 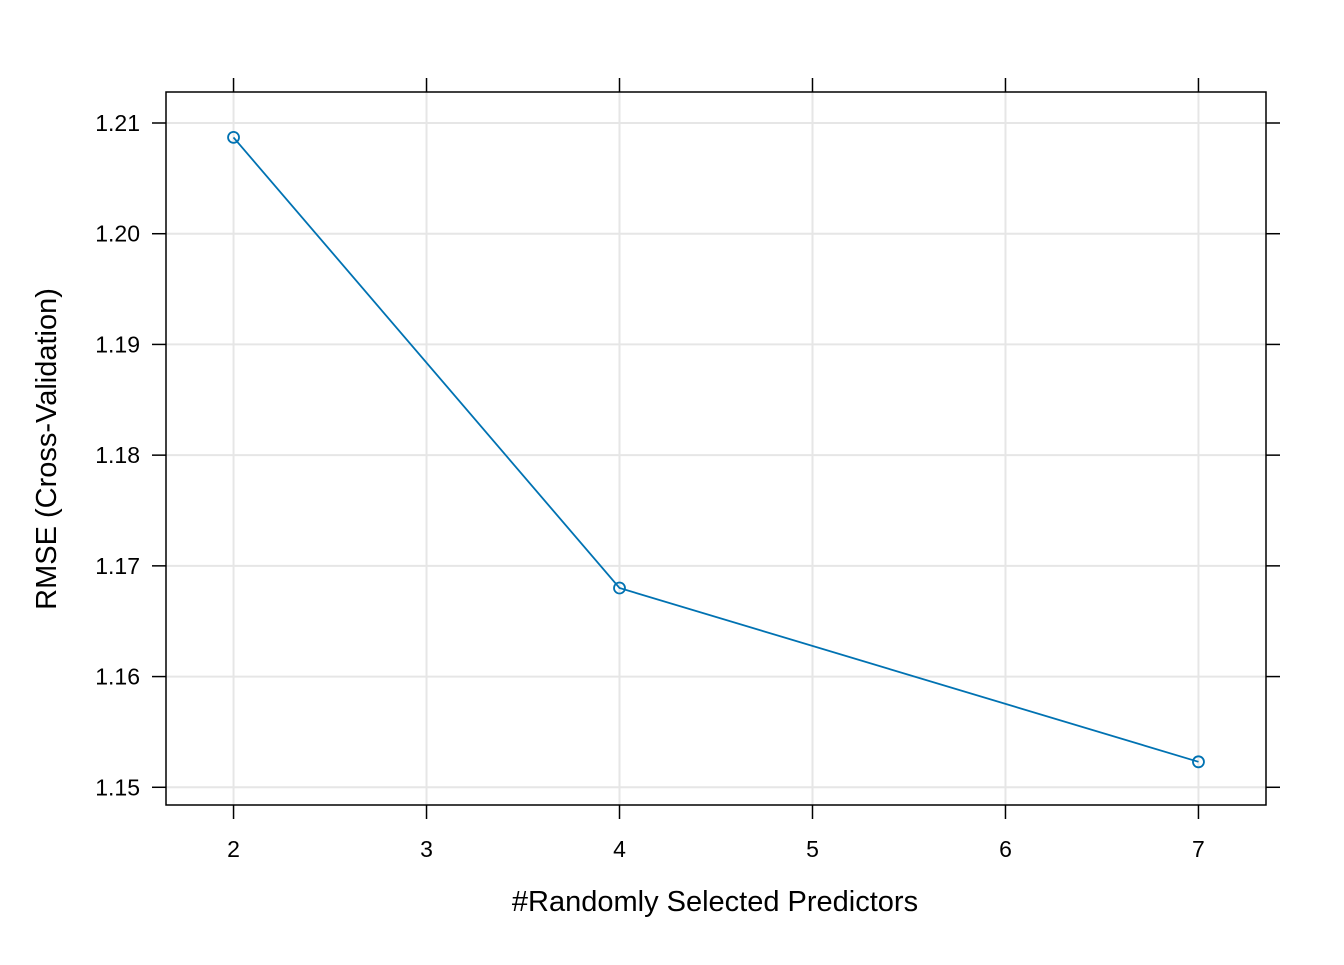 What do you see at coordinates (47, 449) in the screenshot?
I see `y-axis-title: RMSE (Cross-Validation)` at bounding box center [47, 449].